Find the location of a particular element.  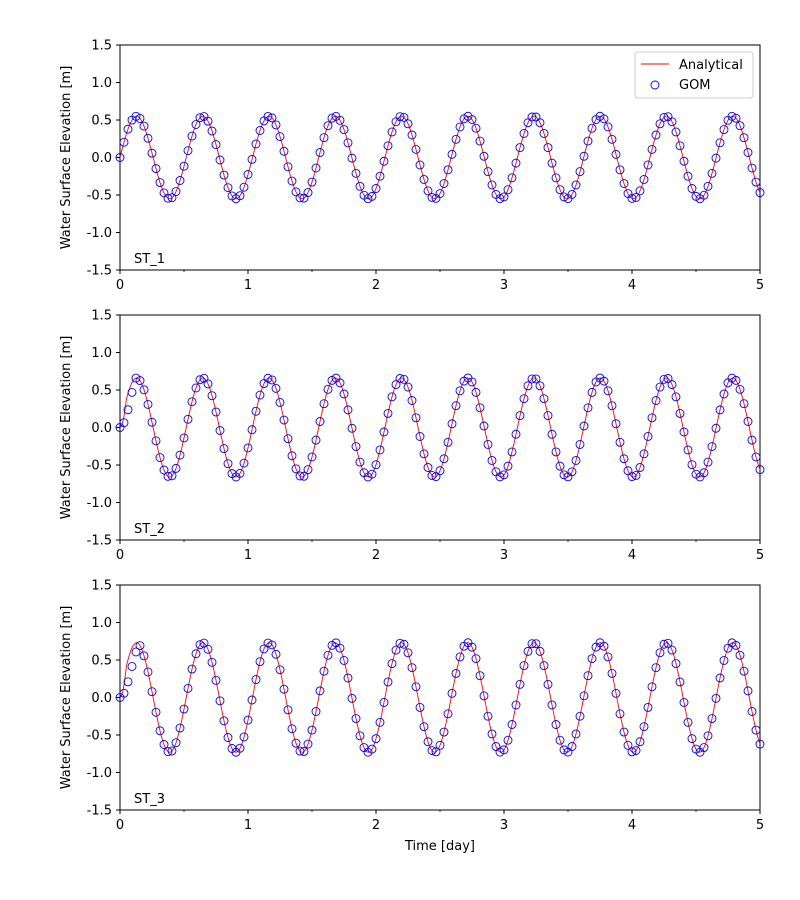

legend-gom-label: GOM is located at coordinates (695, 85).